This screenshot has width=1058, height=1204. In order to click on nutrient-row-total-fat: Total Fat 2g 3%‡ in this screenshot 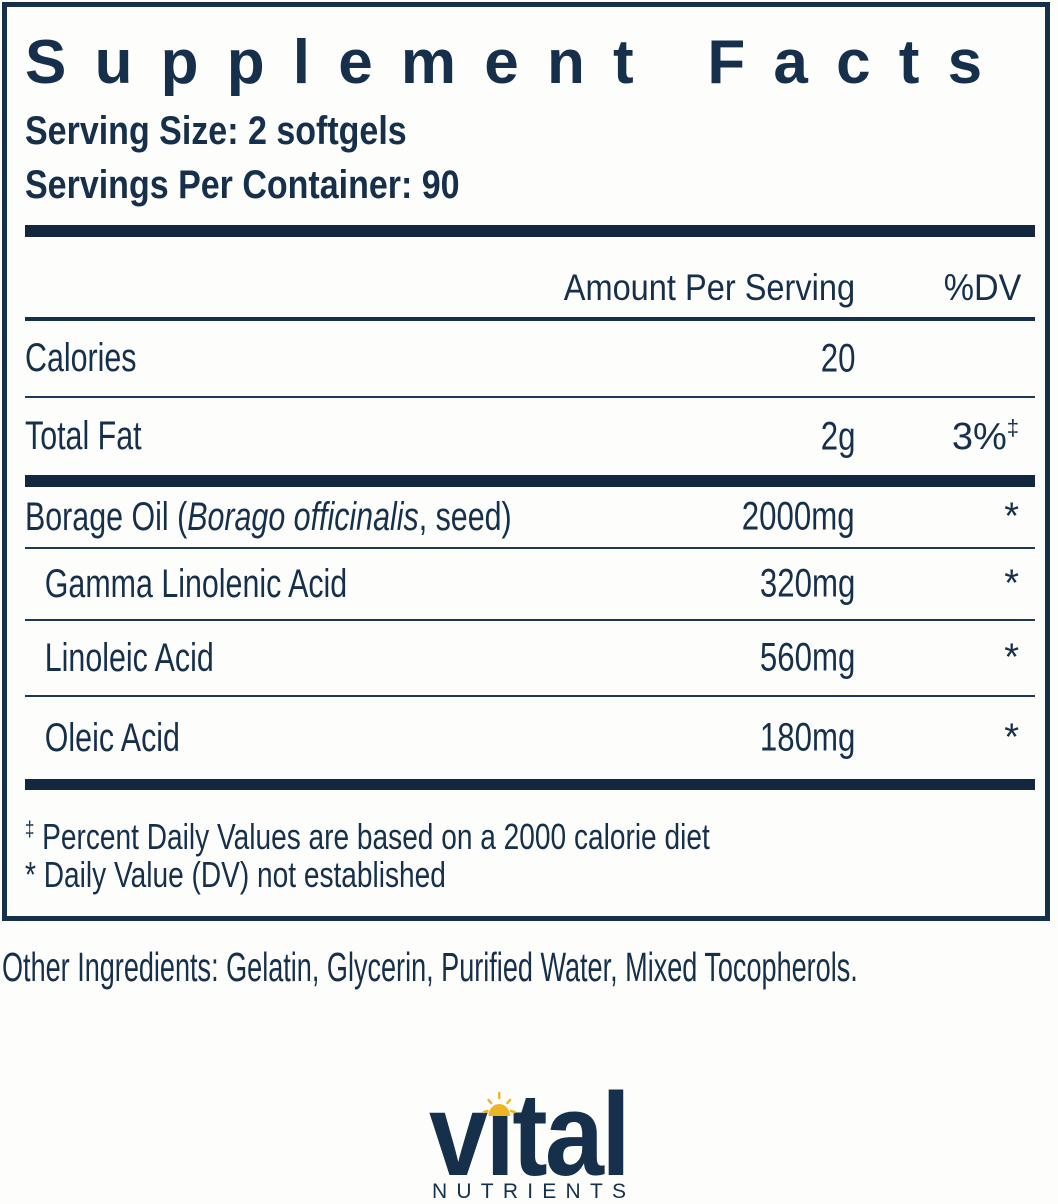, I will do `click(530, 436)`.